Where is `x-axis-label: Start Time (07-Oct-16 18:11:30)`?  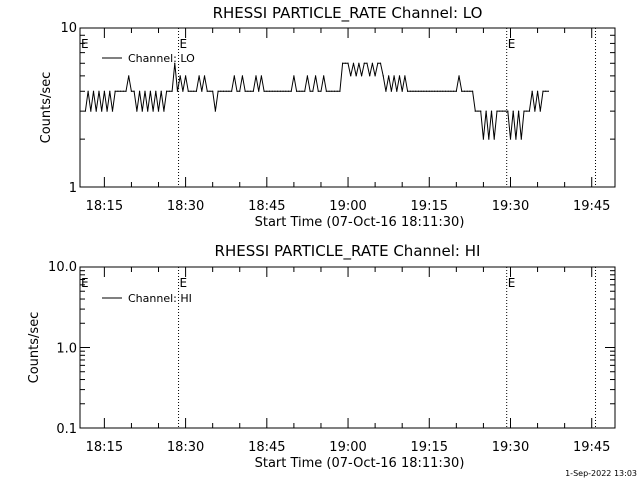 x-axis-label: Start Time (07-Oct-16 18:11:30) is located at coordinates (360, 463).